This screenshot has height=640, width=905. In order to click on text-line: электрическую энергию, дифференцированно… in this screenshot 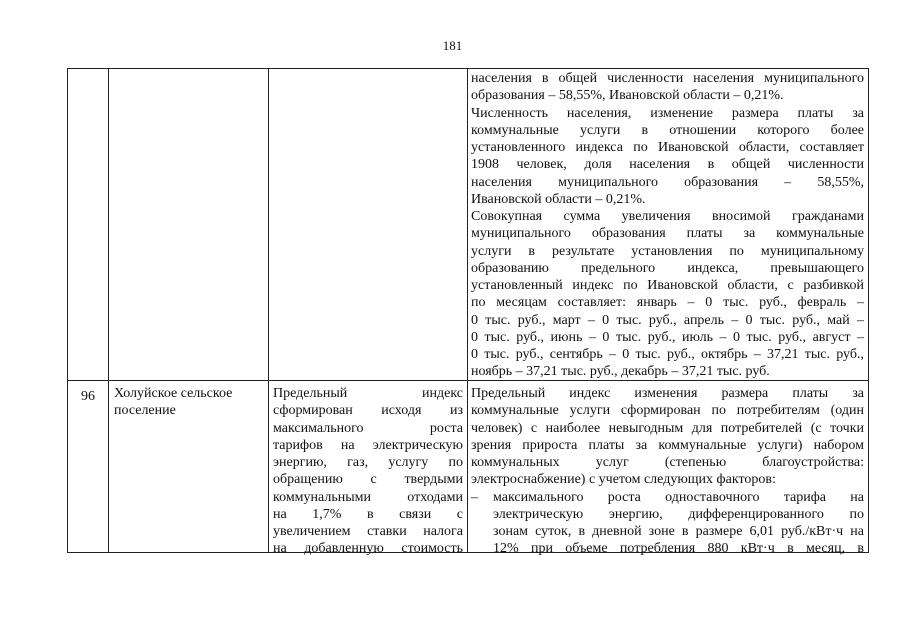, I will do `click(667, 514)`.